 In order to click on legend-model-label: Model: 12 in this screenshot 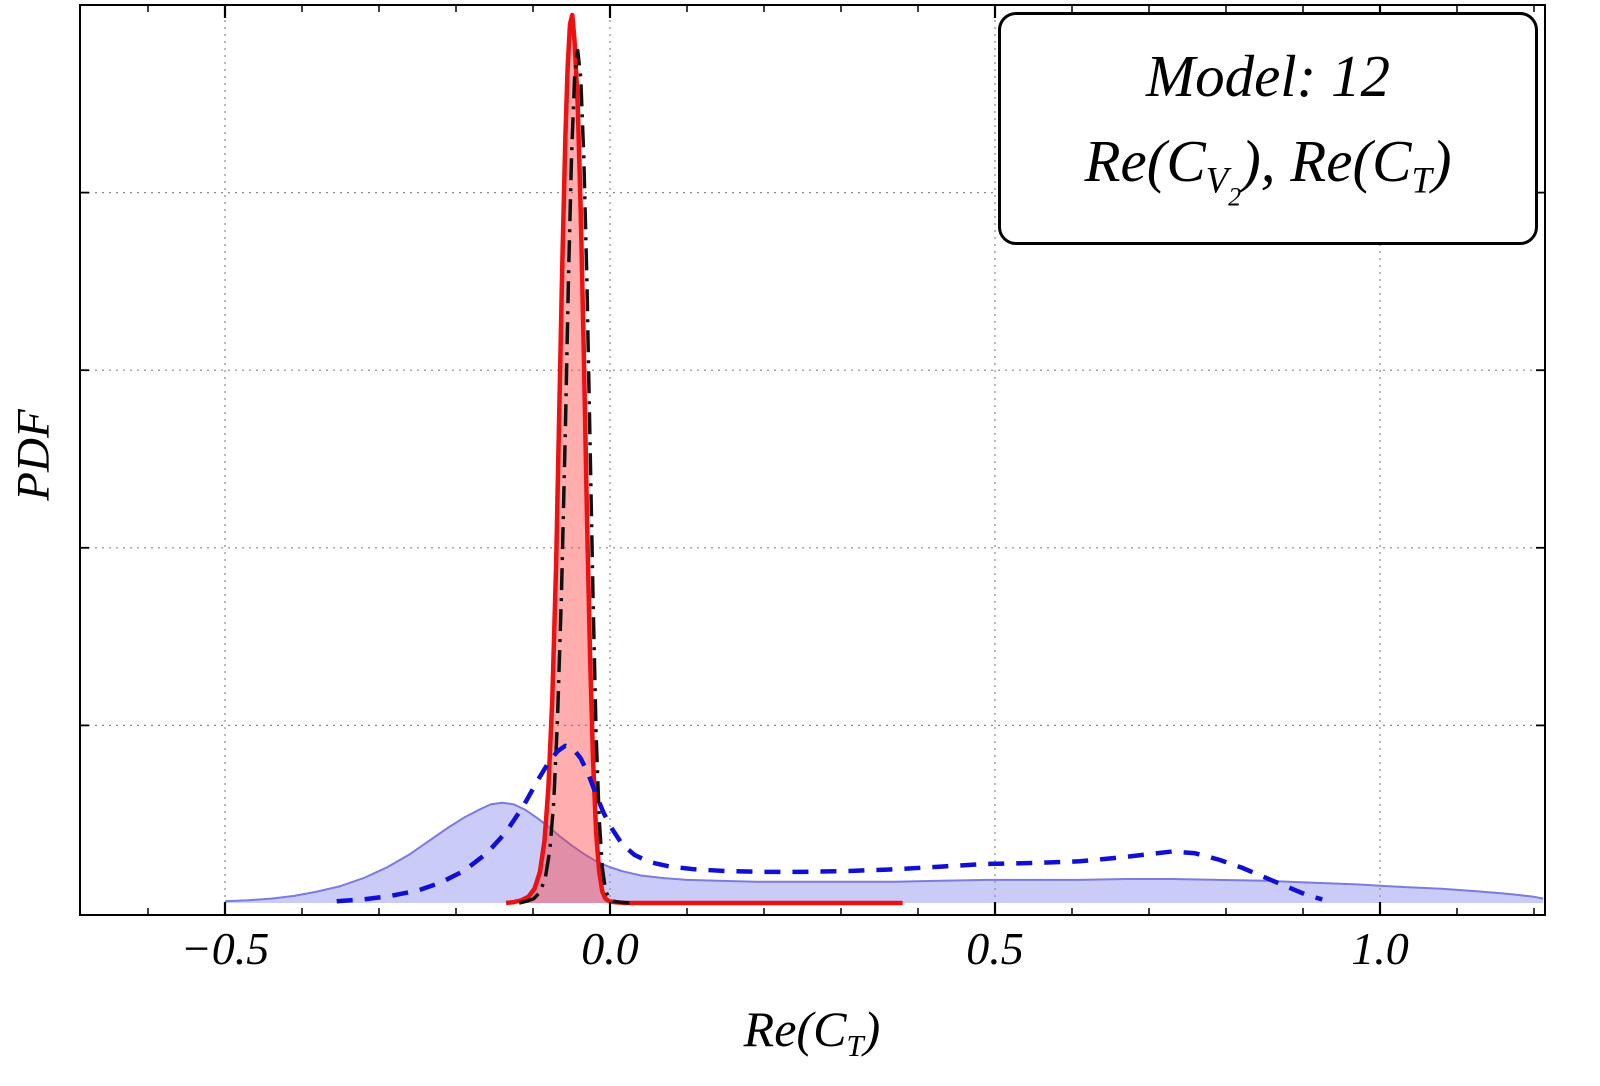, I will do `click(1268, 75)`.